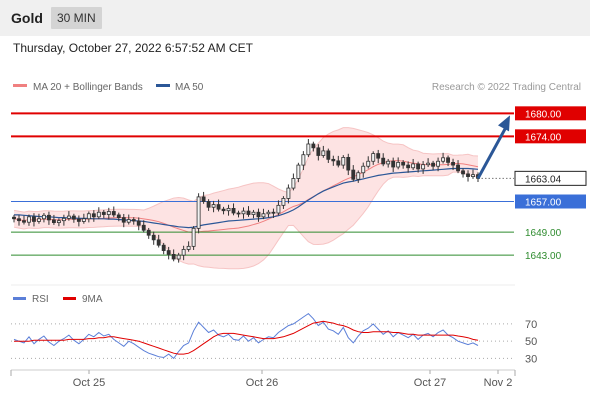 The image size is (590, 400). What do you see at coordinates (89, 383) in the screenshot?
I see `x-tick-label: Oct 25` at bounding box center [89, 383].